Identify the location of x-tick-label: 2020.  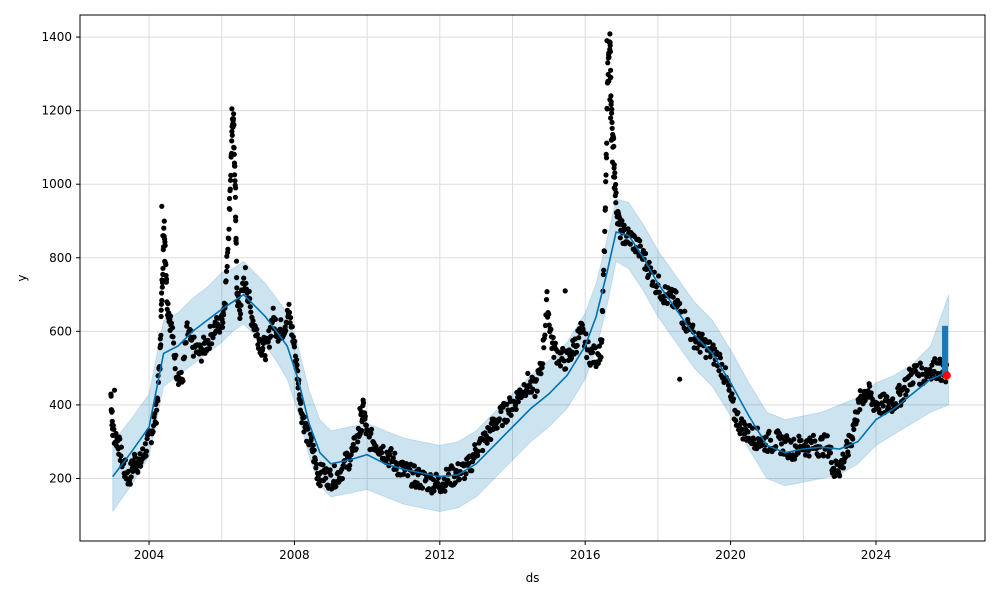
(730, 555).